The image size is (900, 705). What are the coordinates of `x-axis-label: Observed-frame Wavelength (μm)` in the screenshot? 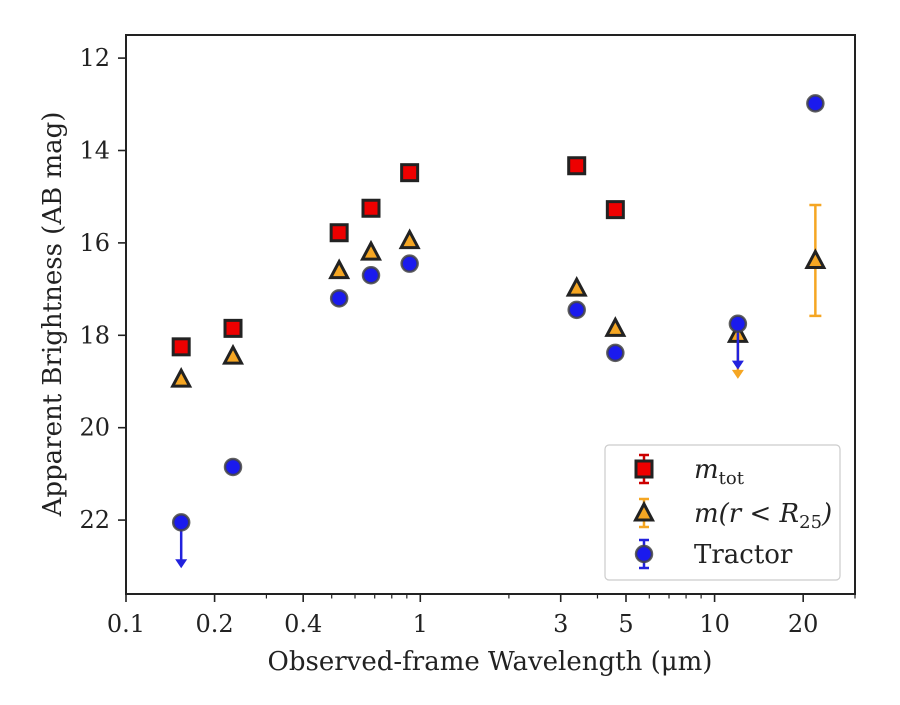 It's located at (490, 662).